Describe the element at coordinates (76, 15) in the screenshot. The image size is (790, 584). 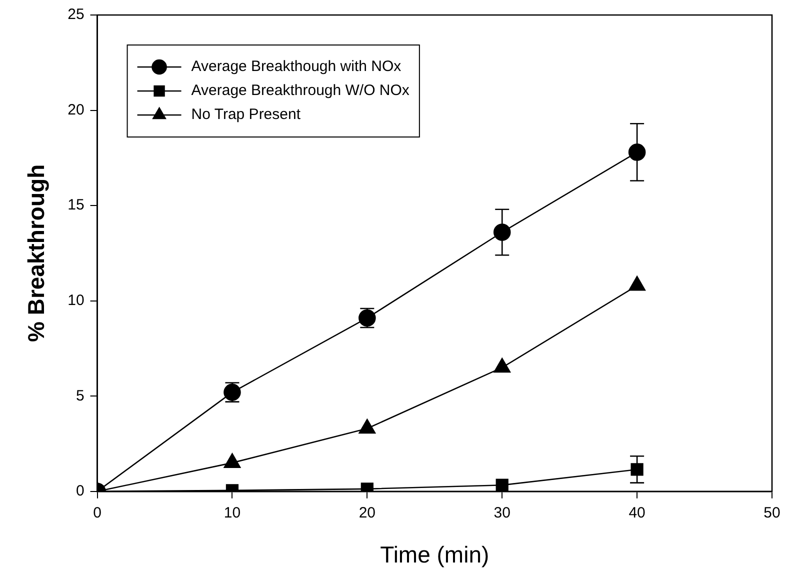
I see `y-tick-label: 25` at that location.